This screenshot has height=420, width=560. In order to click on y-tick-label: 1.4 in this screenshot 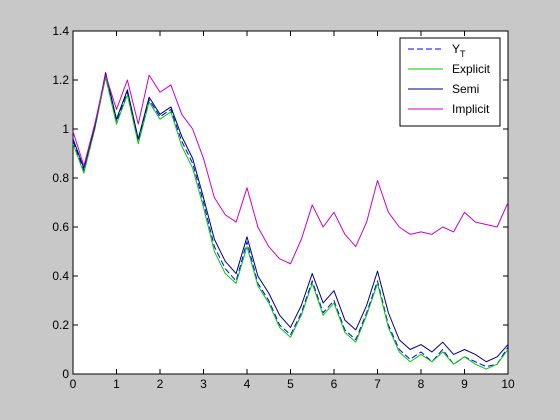, I will do `click(60, 31)`.